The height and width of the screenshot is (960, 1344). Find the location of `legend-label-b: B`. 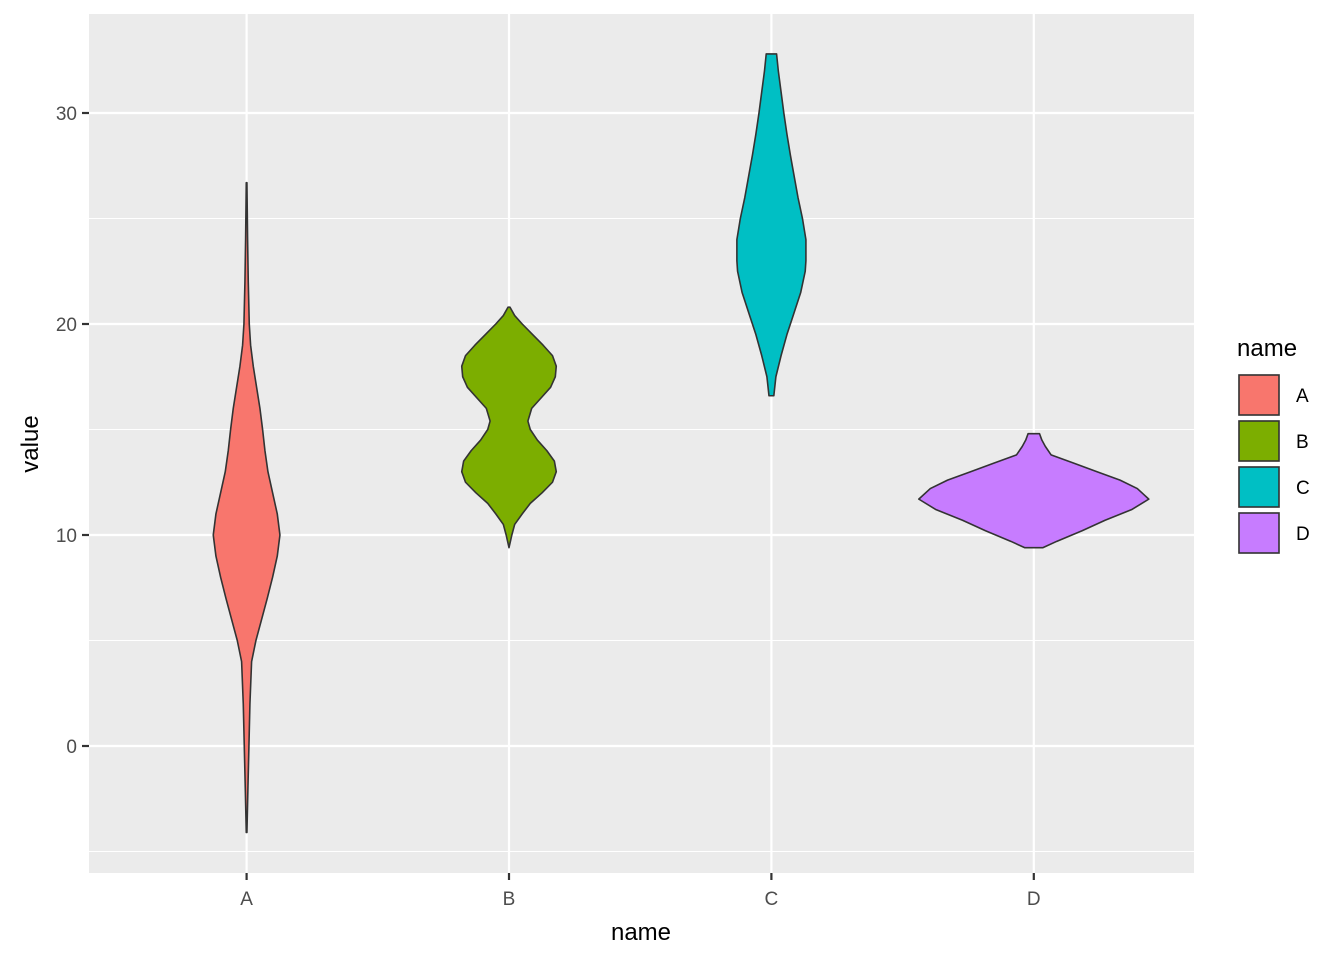

legend-label-b: B is located at coordinates (1302, 442).